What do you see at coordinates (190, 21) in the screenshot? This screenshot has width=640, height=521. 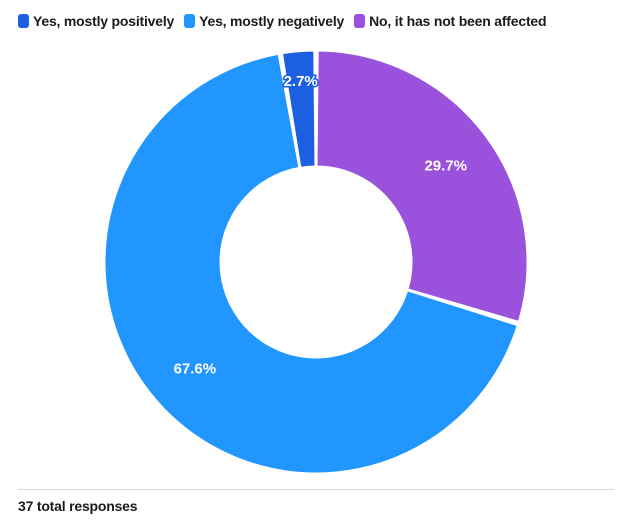 I see `legend-swatch-negative` at bounding box center [190, 21].